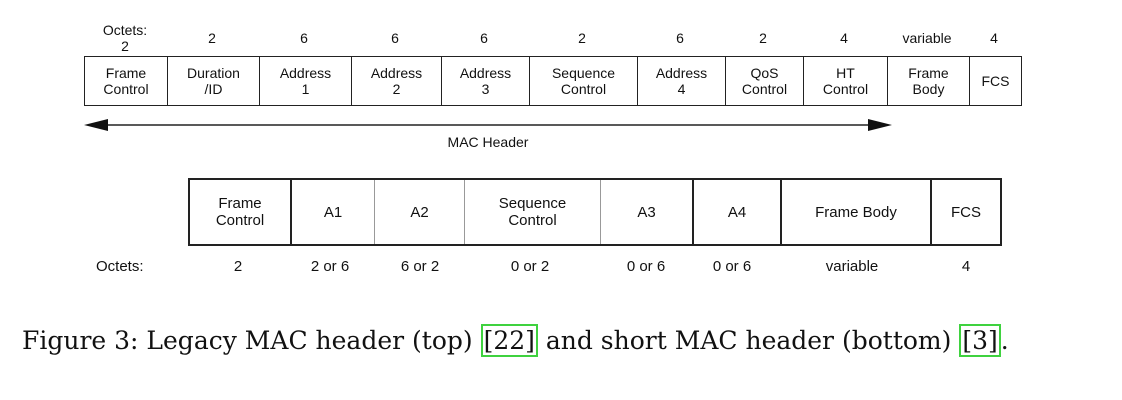  What do you see at coordinates (748, 340) in the screenshot?
I see `caption-text: and short MAC header (bottom)` at bounding box center [748, 340].